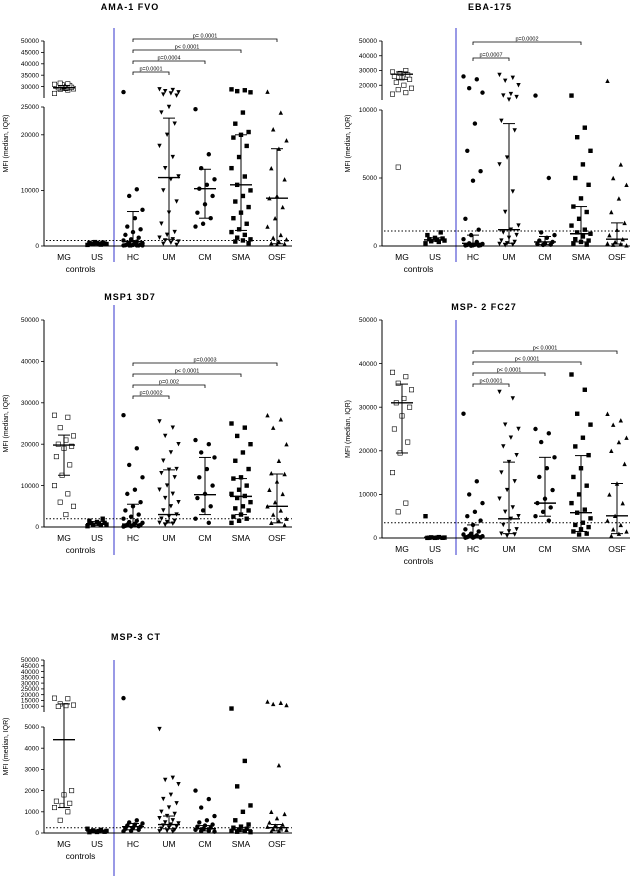 The width and height of the screenshot is (638, 878). What do you see at coordinates (402, 257) in the screenshot?
I see `x-category-label: MG` at bounding box center [402, 257].